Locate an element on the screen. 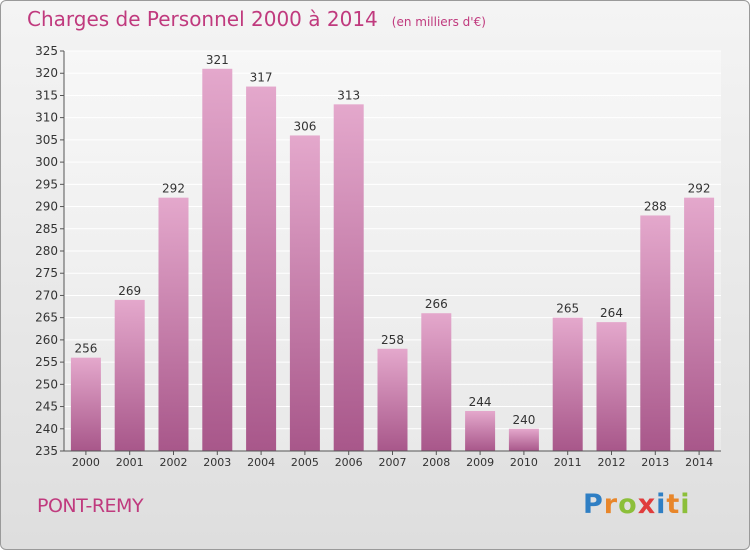 The height and width of the screenshot is (550, 750). bar-value-label: 258 is located at coordinates (392, 340).